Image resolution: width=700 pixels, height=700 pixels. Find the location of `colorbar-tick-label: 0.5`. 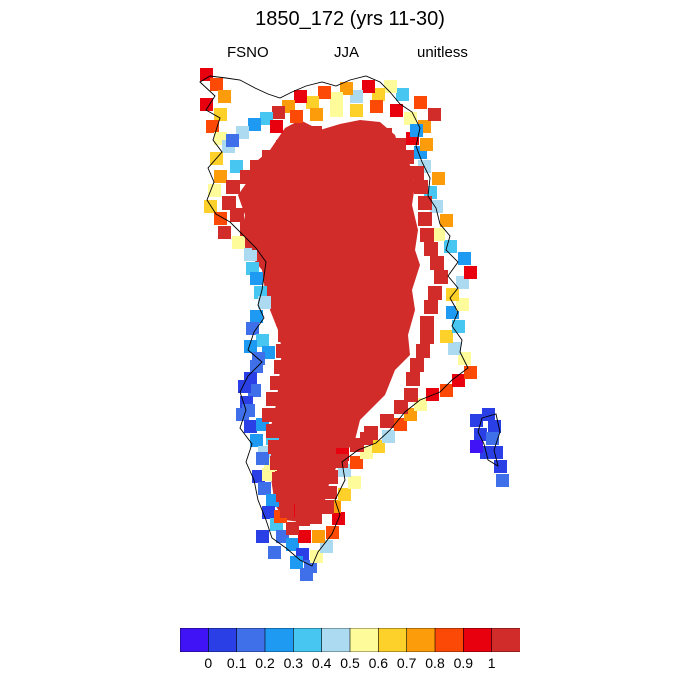

colorbar-tick-label: 0.5 is located at coordinates (350, 663).